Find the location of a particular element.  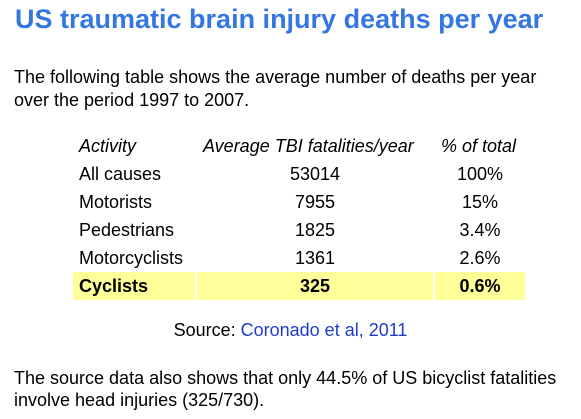

percent-cell: 0.6% is located at coordinates (480, 286).